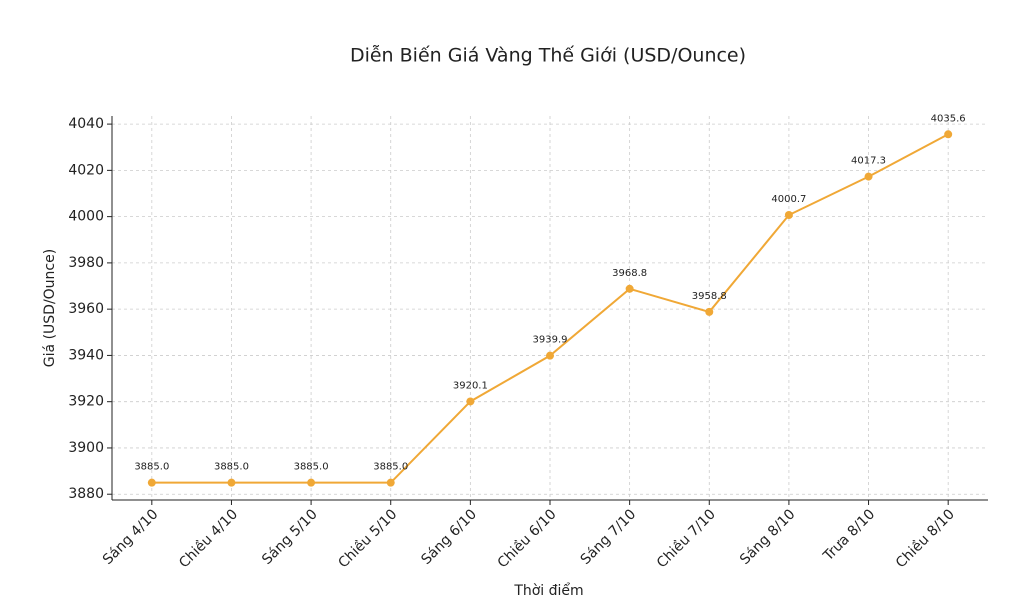 This screenshot has width=1016, height=616. Describe the element at coordinates (768, 537) in the screenshot. I see `x-tick-label: Sáng 8/10` at that location.